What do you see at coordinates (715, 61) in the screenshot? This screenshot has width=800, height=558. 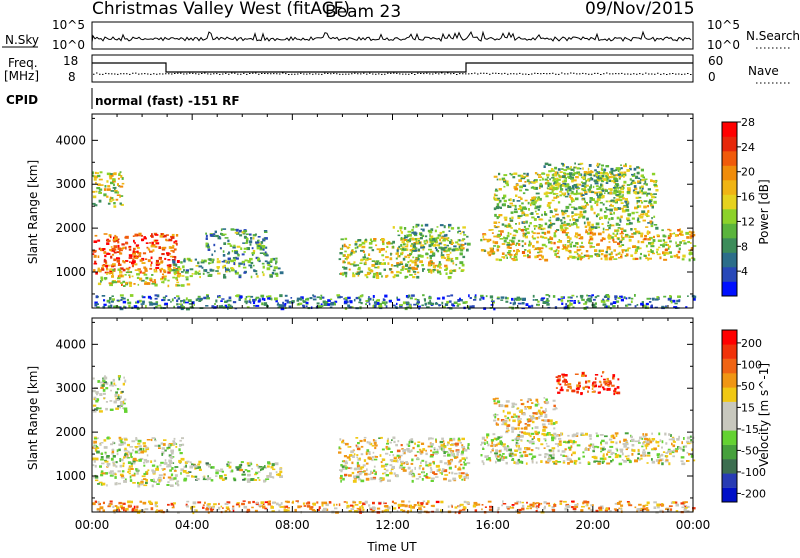 I see `nave-tick-high: 60` at bounding box center [715, 61].